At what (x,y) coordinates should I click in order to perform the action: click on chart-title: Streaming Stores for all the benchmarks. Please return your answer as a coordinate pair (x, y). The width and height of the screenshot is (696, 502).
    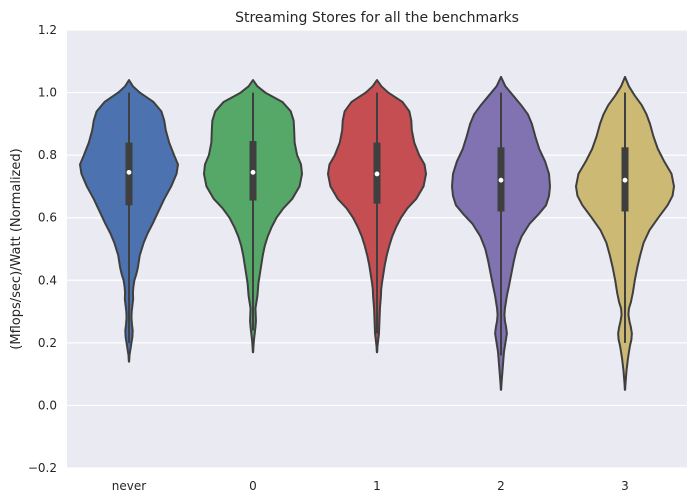
    Looking at the image, I should click on (377, 18).